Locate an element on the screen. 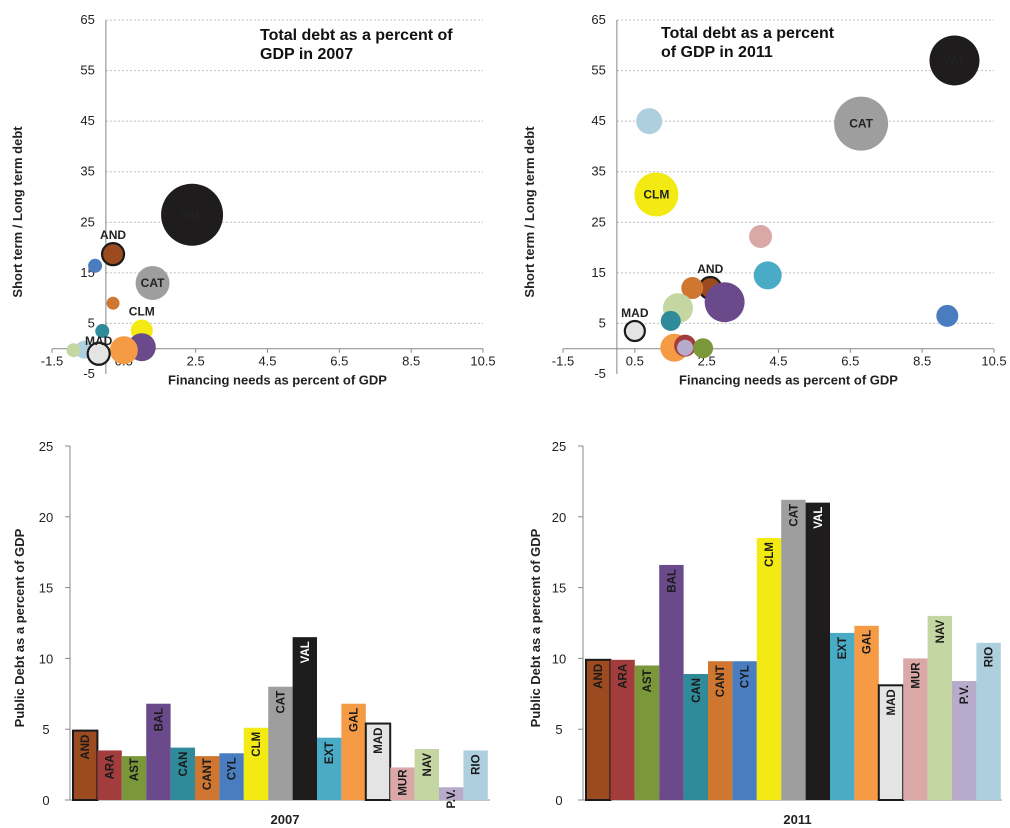  bubble-label-mad: MAD is located at coordinates (635, 313).